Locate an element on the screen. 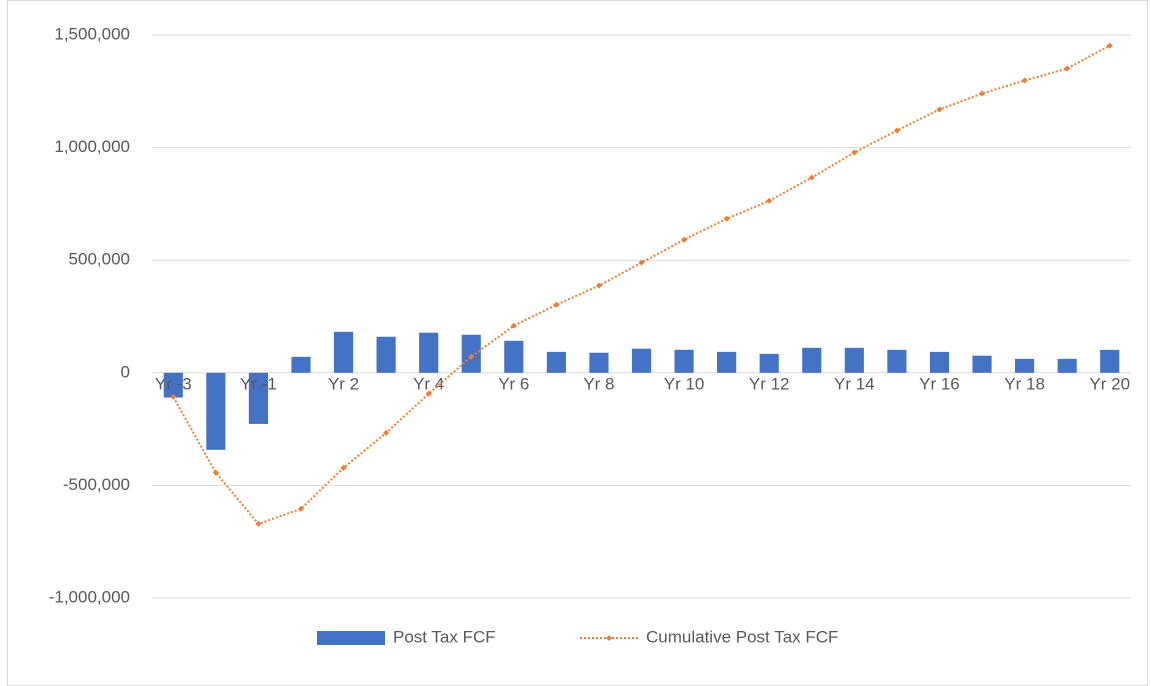 This screenshot has height=686, width=1151. x-tick-label: Yr 6 is located at coordinates (513, 383).